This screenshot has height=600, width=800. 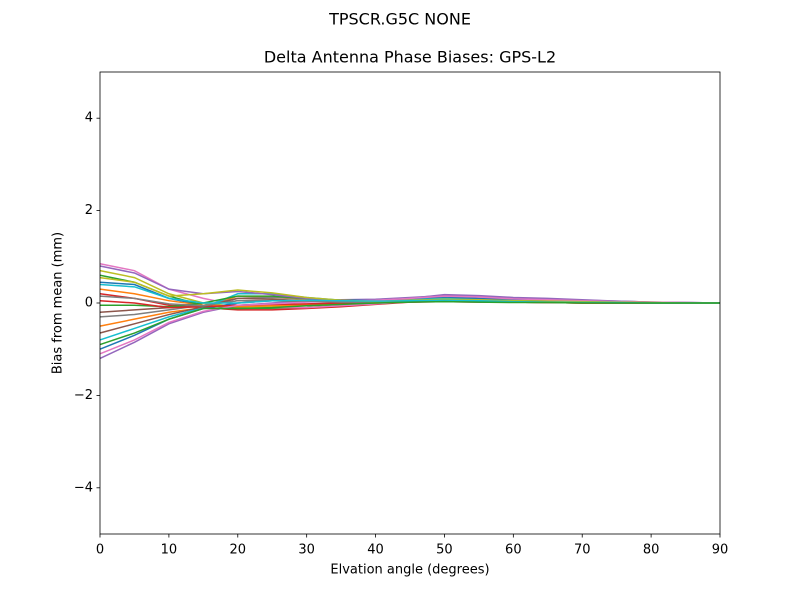 I want to click on series-line, so click(x=409, y=323).